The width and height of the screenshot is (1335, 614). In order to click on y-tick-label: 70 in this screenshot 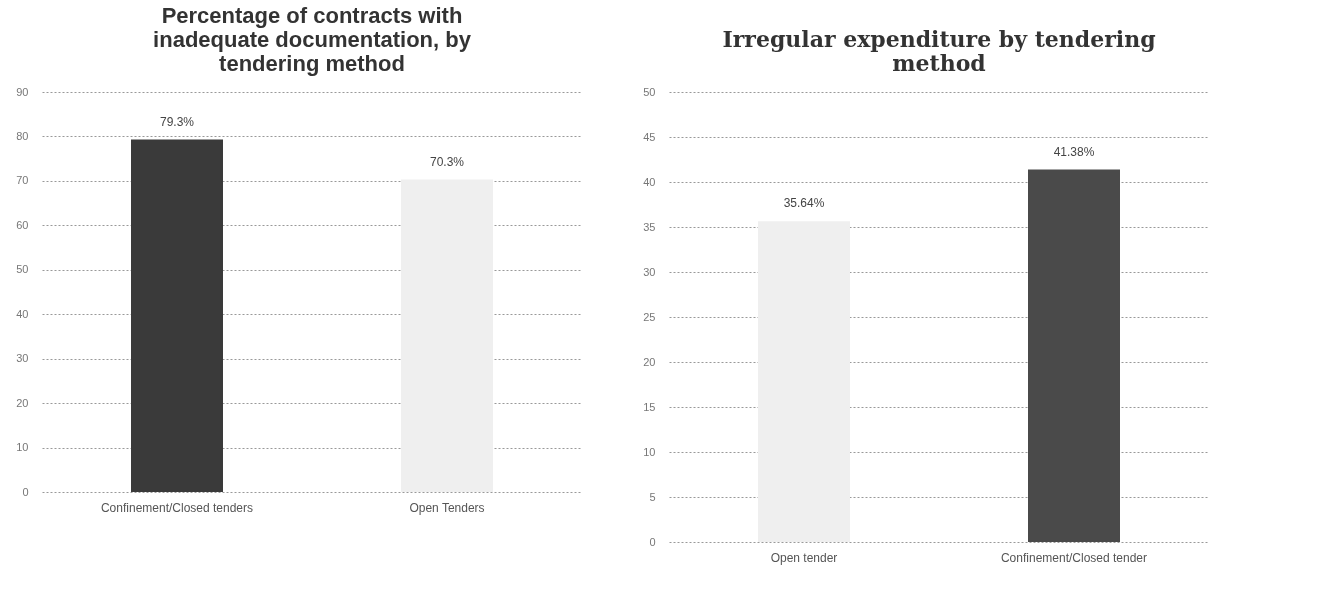, I will do `click(22, 180)`.